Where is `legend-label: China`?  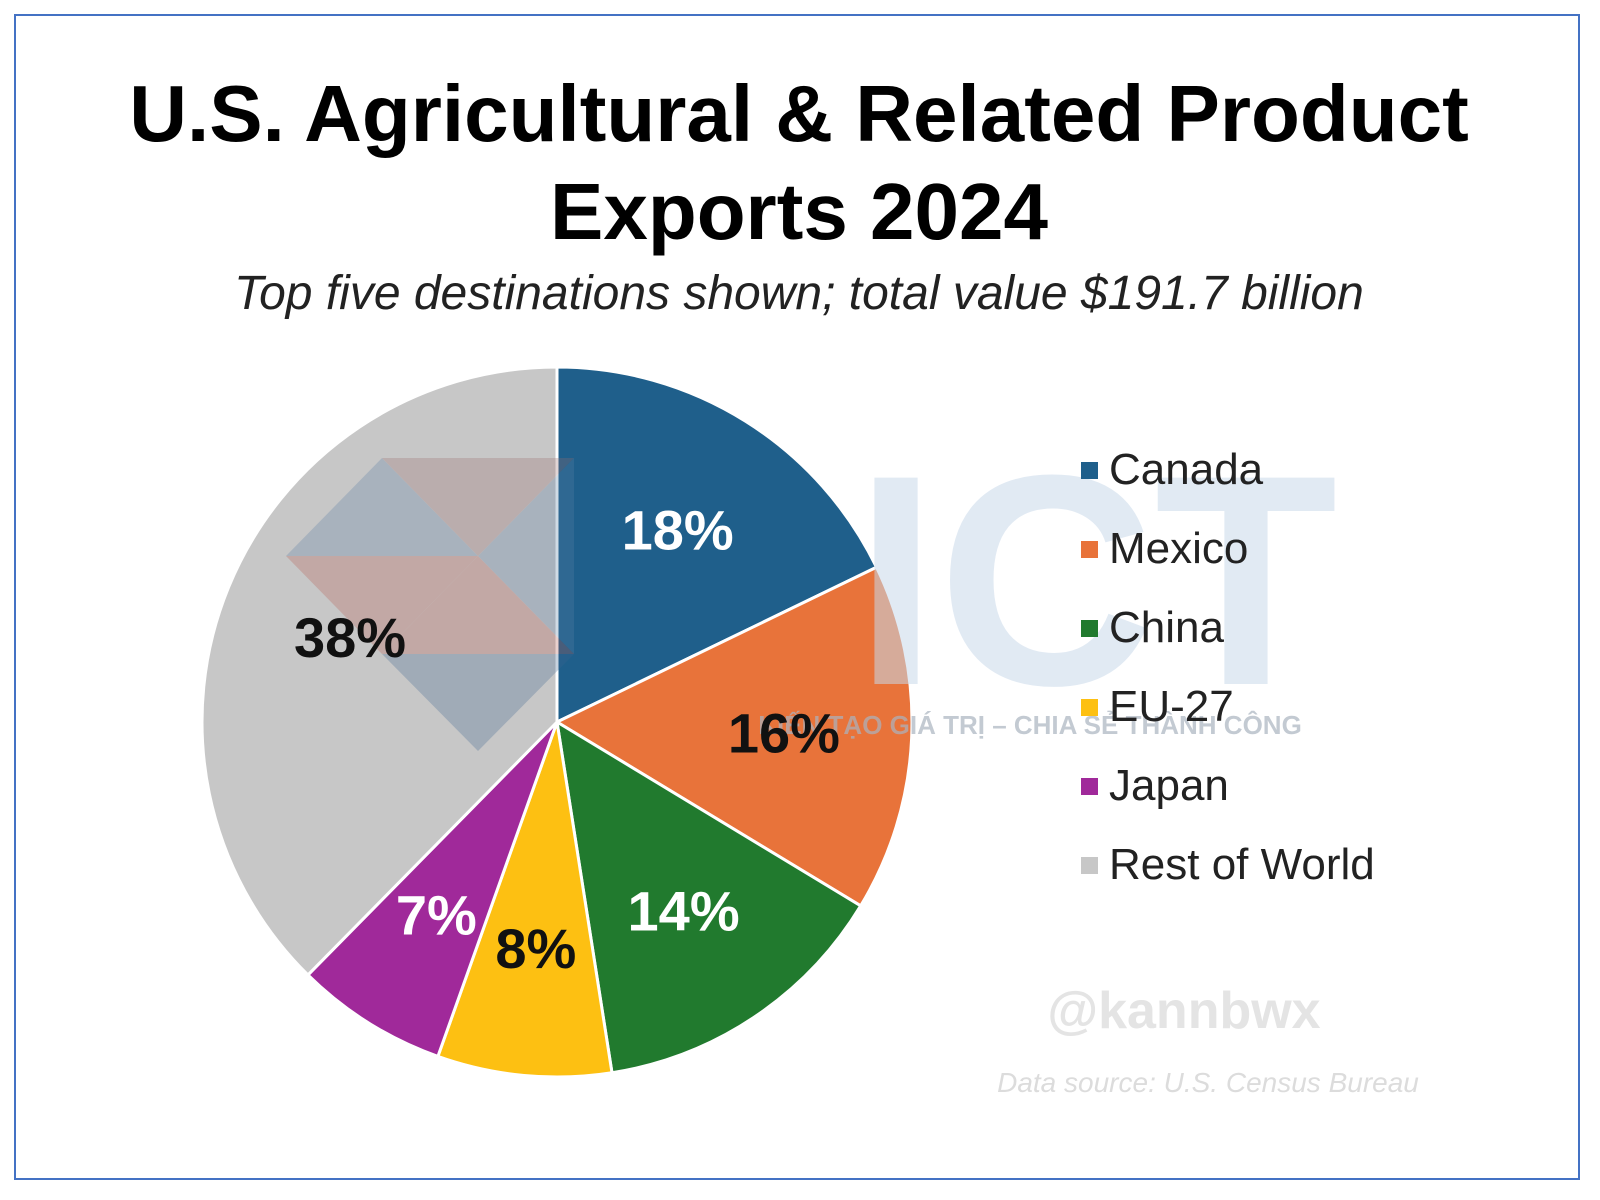
legend-label: China is located at coordinates (1166, 627).